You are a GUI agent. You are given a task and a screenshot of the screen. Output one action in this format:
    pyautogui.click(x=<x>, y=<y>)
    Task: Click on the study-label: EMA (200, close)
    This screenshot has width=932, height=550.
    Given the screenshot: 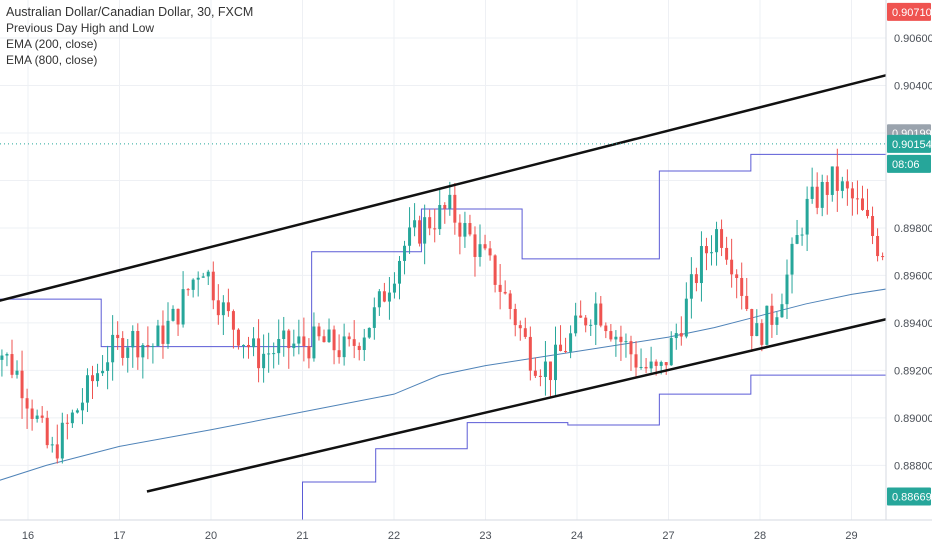 What is the action you would take?
    pyautogui.click(x=52, y=44)
    